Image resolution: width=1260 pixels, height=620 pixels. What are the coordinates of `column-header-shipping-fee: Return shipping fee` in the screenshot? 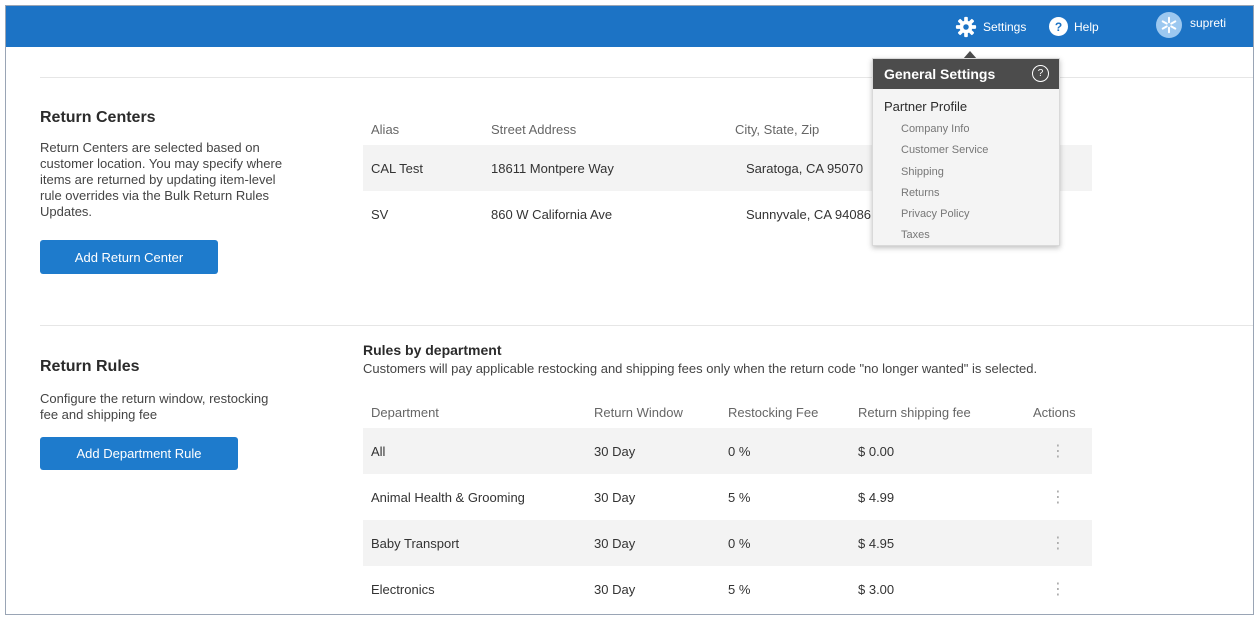 It's located at (914, 412).